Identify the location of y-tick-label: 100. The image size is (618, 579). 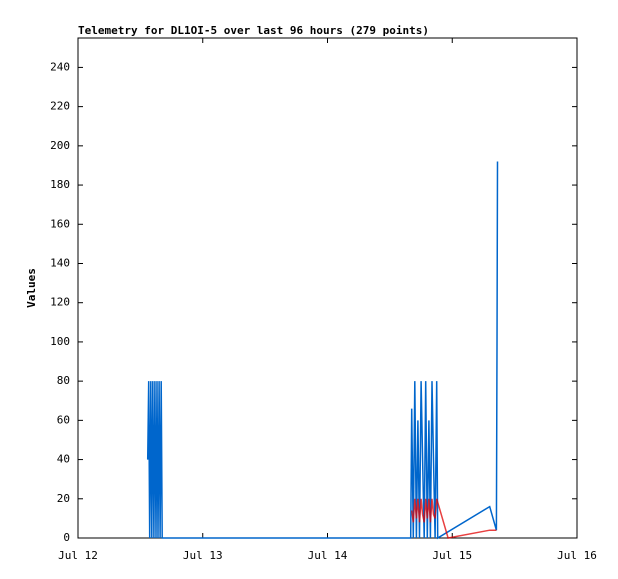
(60, 341).